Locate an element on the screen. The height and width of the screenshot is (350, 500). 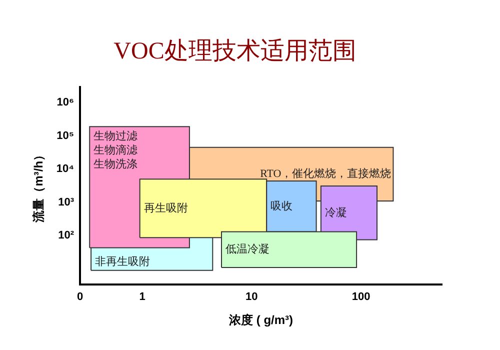
x-tick-label: 10 is located at coordinates (252, 297).